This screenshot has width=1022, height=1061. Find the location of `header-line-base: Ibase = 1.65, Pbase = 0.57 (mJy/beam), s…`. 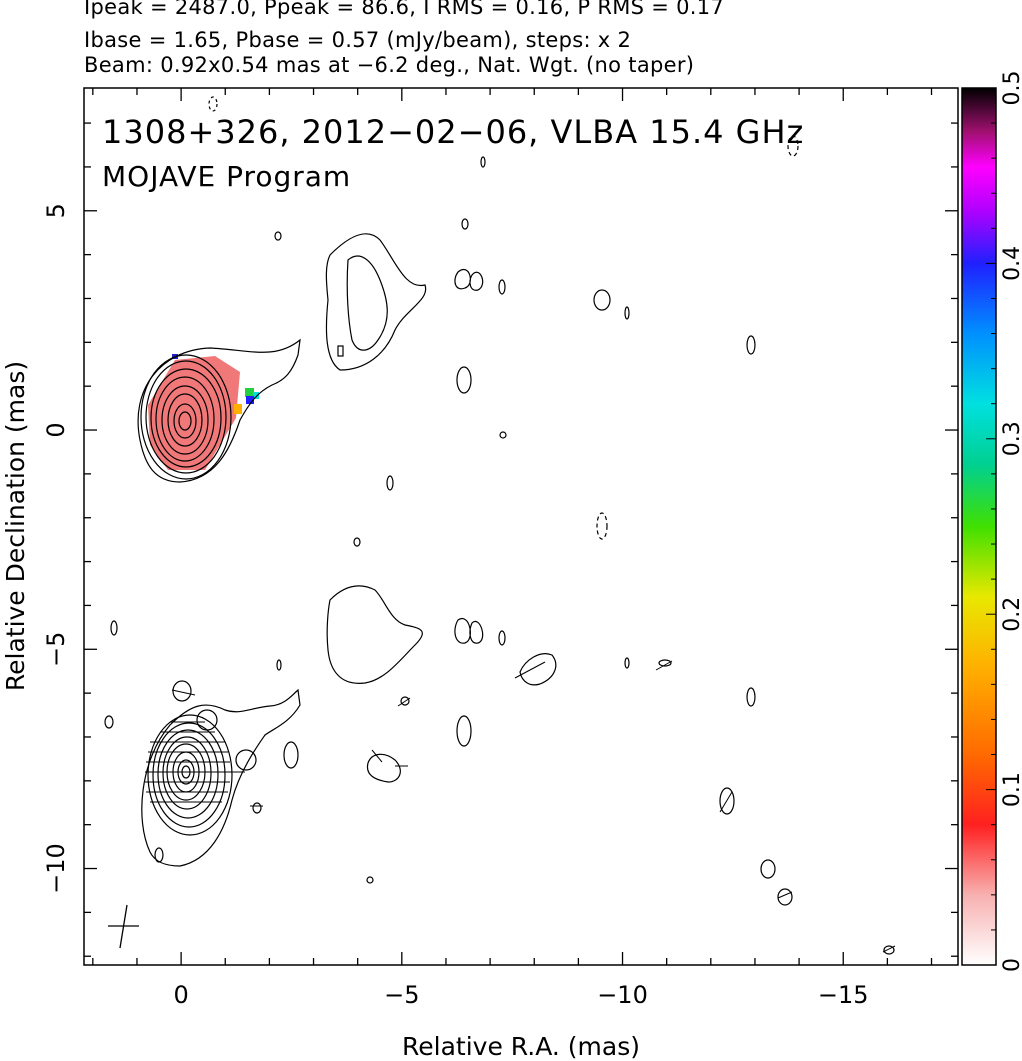

header-line-base: Ibase = 1.65, Pbase = 0.57 (mJy/beam), s… is located at coordinates (358, 40).